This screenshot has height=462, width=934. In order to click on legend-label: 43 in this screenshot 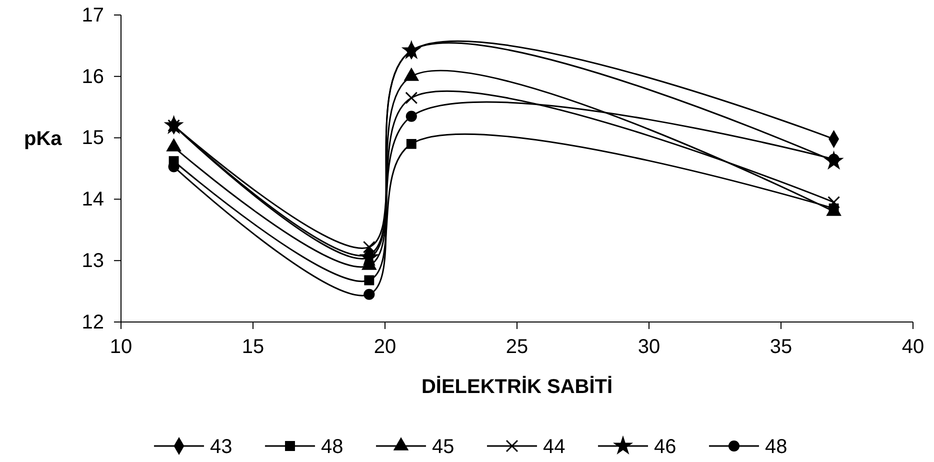, I will do `click(221, 447)`.